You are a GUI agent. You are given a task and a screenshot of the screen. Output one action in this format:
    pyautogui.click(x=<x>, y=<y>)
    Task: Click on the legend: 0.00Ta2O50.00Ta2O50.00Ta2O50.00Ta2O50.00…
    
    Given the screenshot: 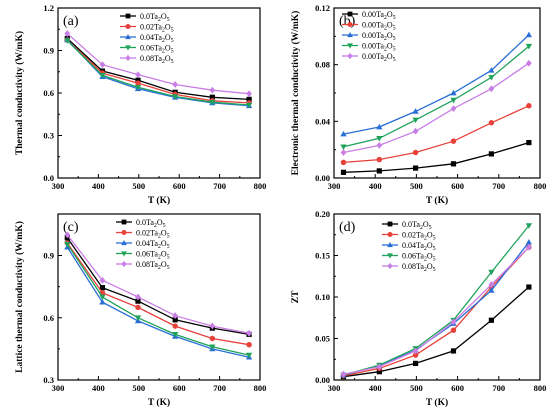 What is the action you would take?
    pyautogui.click(x=369, y=36)
    